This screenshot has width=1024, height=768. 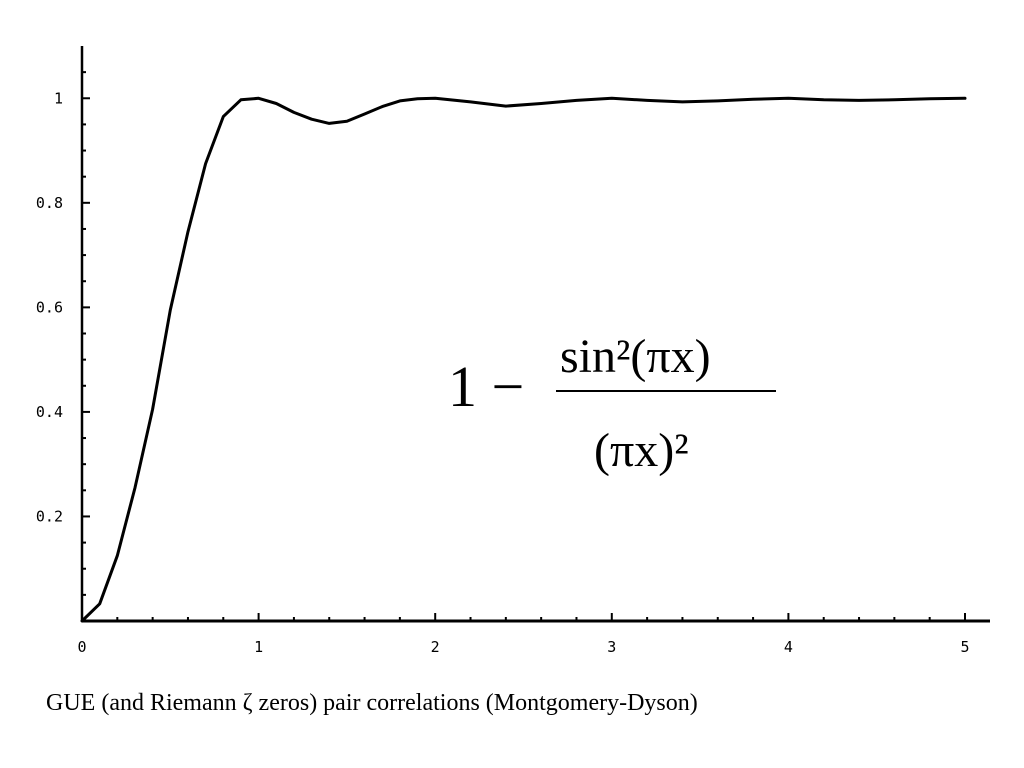 What do you see at coordinates (49, 412) in the screenshot?
I see `y-tick-label: 0.4` at bounding box center [49, 412].